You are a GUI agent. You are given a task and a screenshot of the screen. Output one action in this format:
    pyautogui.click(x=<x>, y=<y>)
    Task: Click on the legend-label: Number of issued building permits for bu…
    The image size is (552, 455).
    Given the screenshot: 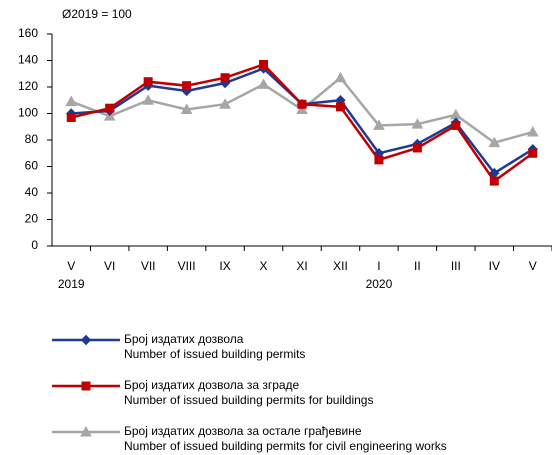 What is the action you would take?
    pyautogui.click(x=248, y=400)
    